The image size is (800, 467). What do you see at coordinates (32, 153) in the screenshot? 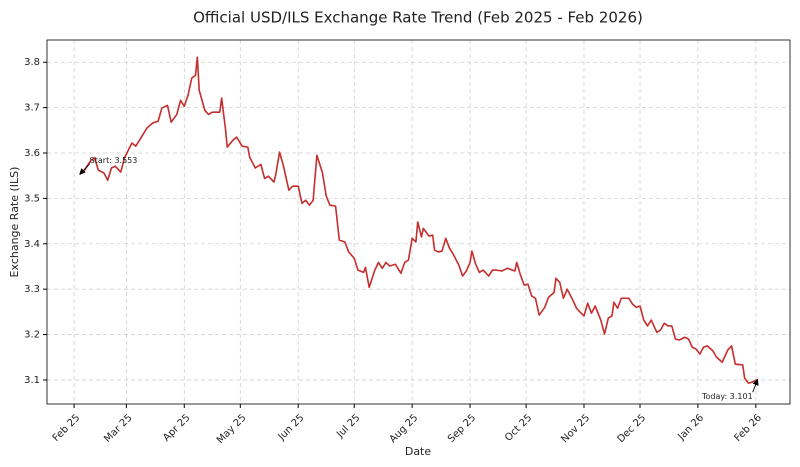
I see `y-tick-label: 3.6` at bounding box center [32, 153].